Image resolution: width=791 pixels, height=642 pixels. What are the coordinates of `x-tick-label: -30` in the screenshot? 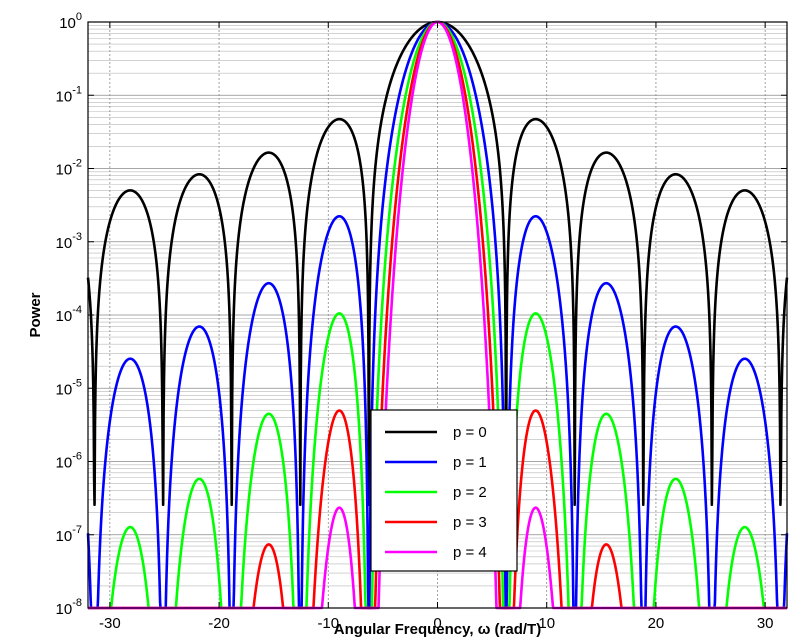 It's located at (110, 623).